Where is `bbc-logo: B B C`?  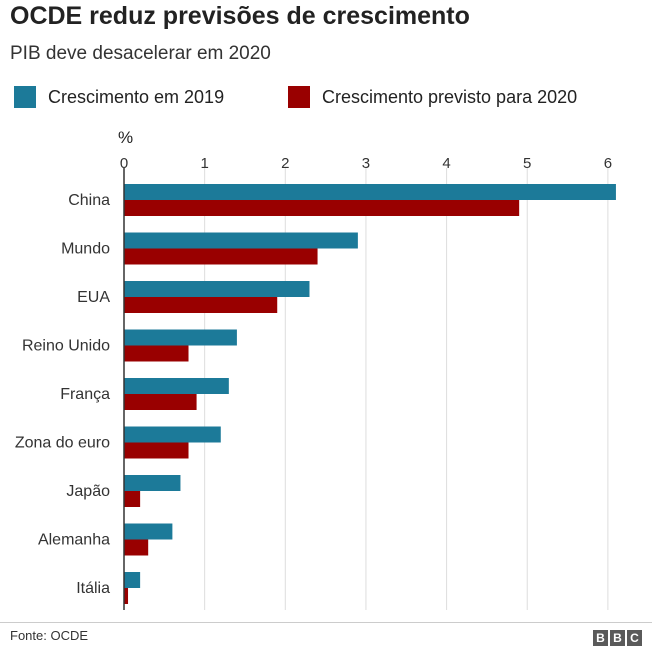 bbc-logo: B B C is located at coordinates (617, 638).